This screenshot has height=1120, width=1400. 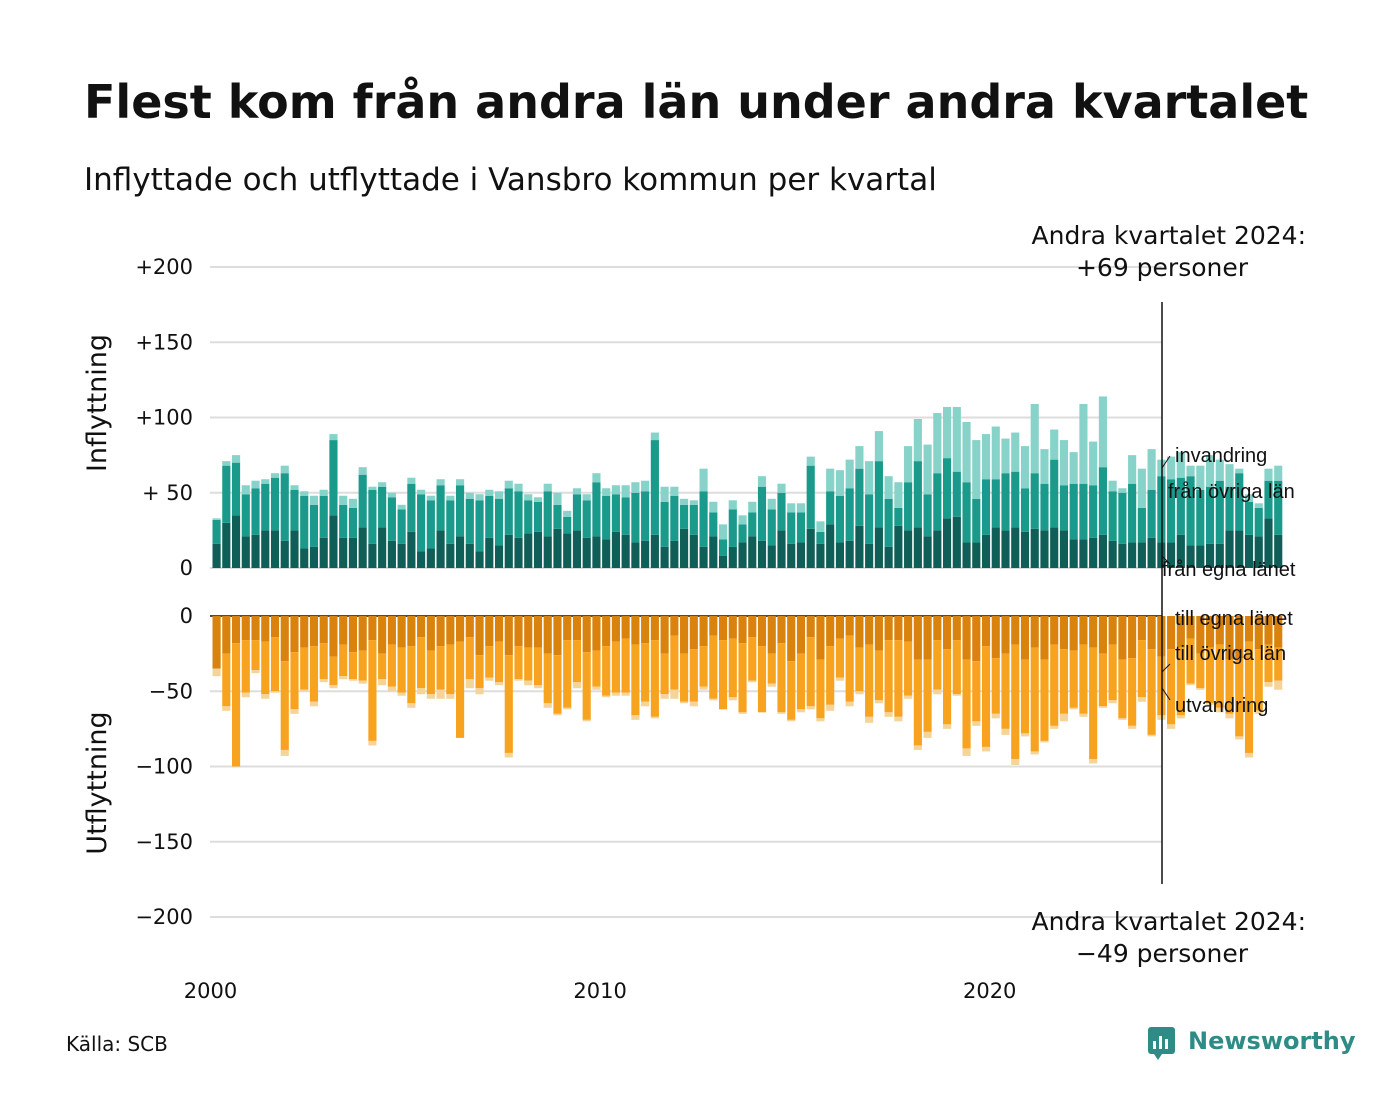 What do you see at coordinates (1221, 456) in the screenshot?
I see `label-invandring: invandring` at bounding box center [1221, 456].